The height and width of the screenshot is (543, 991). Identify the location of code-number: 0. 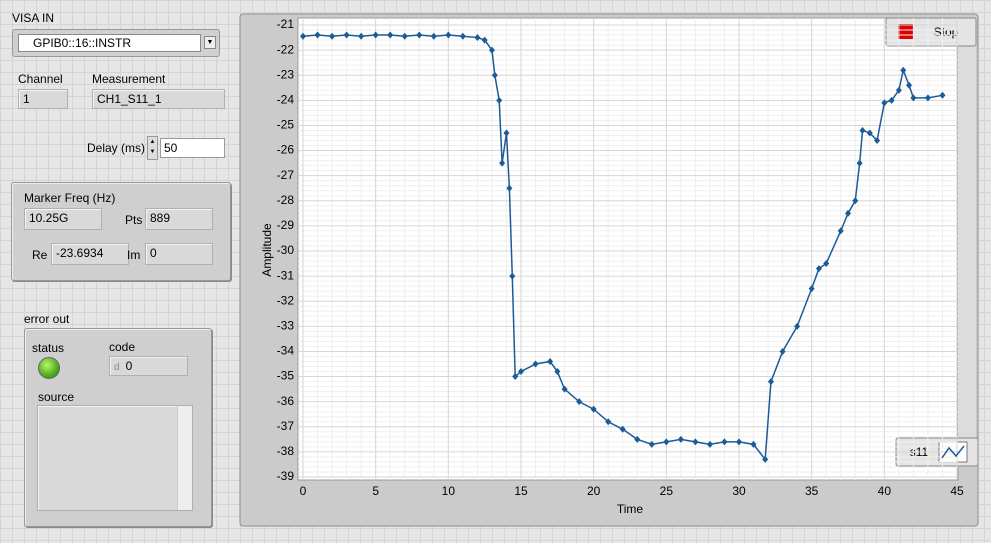
(129, 366).